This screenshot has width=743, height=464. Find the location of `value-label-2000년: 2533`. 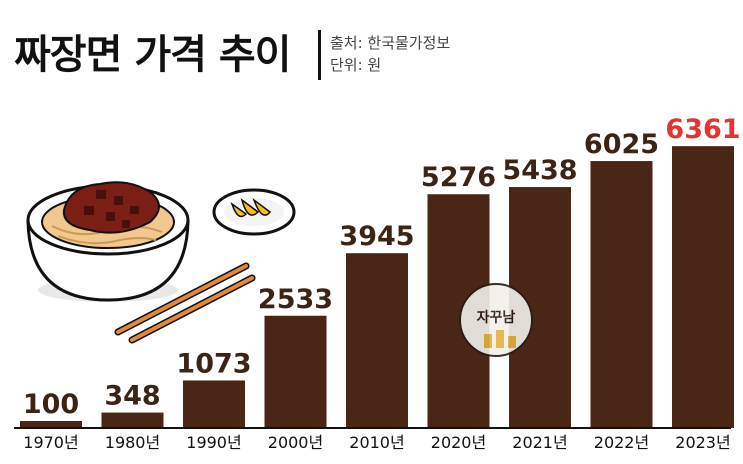

value-label-2000년: 2533 is located at coordinates (295, 299).